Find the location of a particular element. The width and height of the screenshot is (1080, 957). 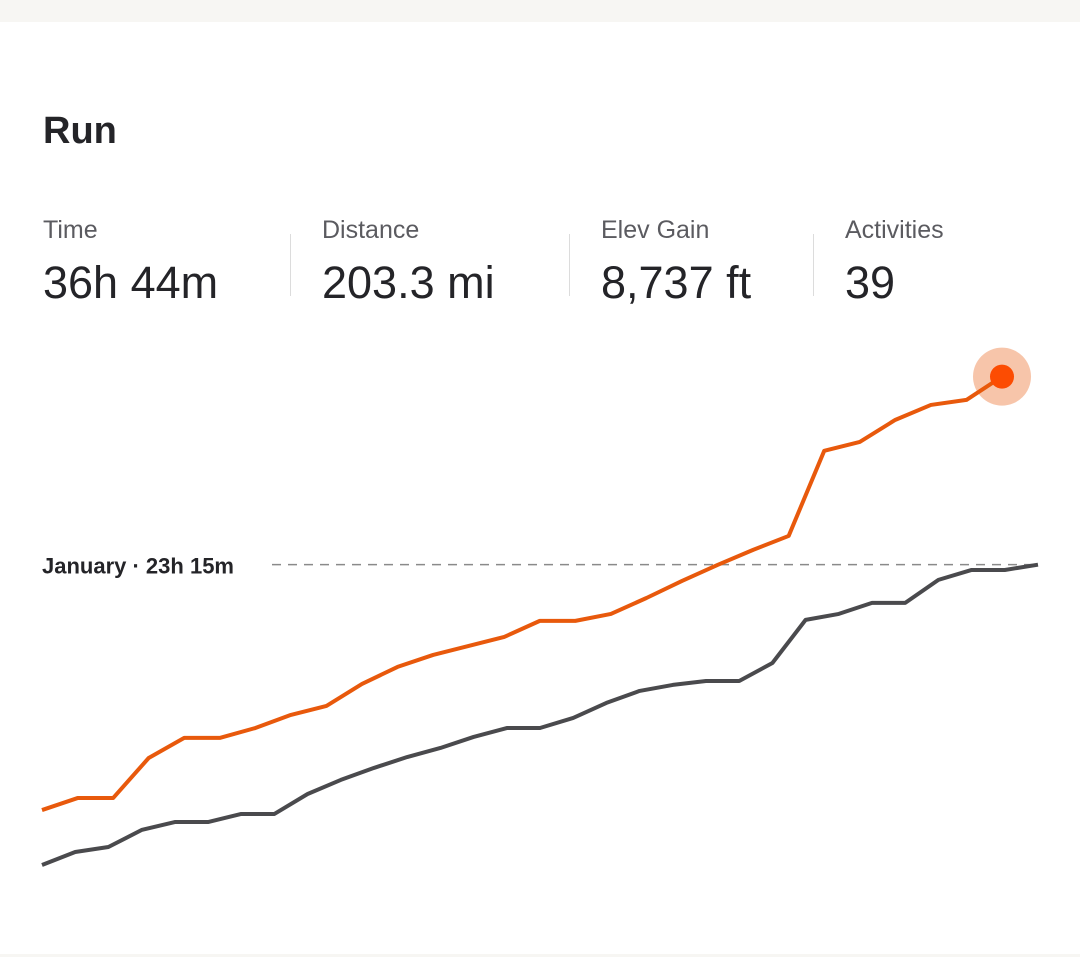

stat-value: 8,737 ft is located at coordinates (676, 282).